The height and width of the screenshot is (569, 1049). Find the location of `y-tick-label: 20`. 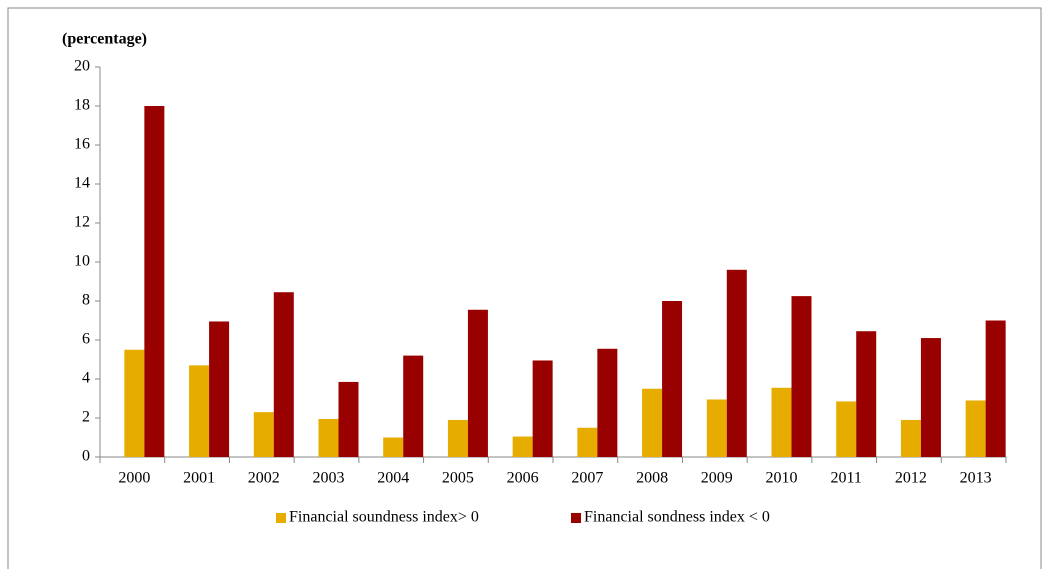

y-tick-label: 20 is located at coordinates (82, 66).